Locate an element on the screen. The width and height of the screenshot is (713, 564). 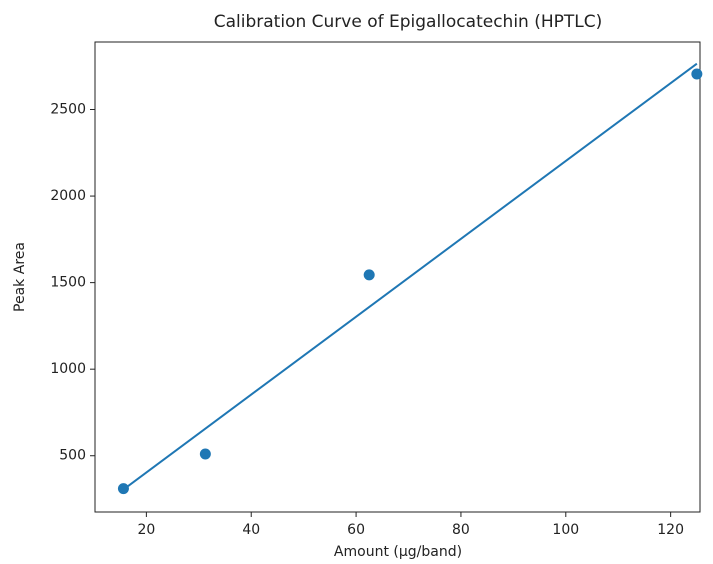
x-tick-label: 60 is located at coordinates (356, 530).